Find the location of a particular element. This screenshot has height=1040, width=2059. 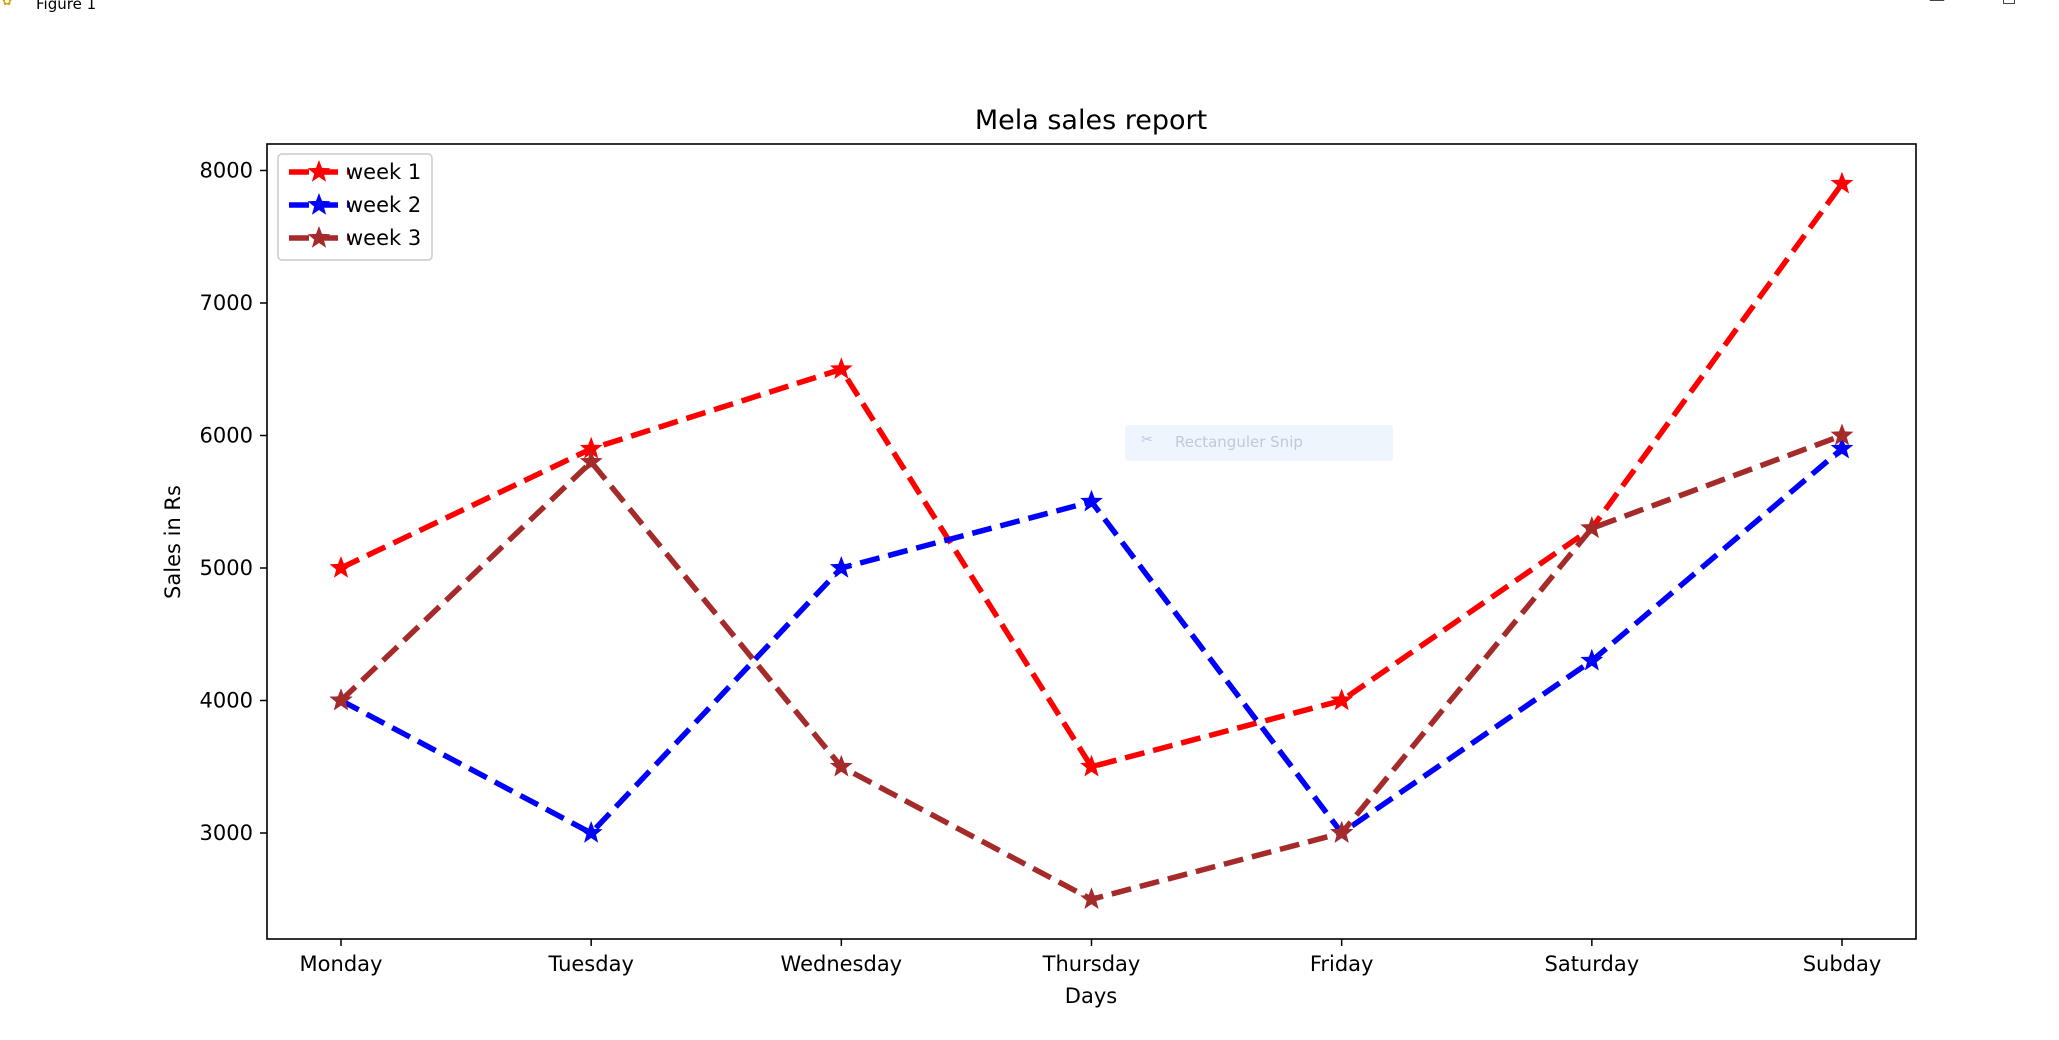

x-tick-label: Saturday is located at coordinates (1592, 964).